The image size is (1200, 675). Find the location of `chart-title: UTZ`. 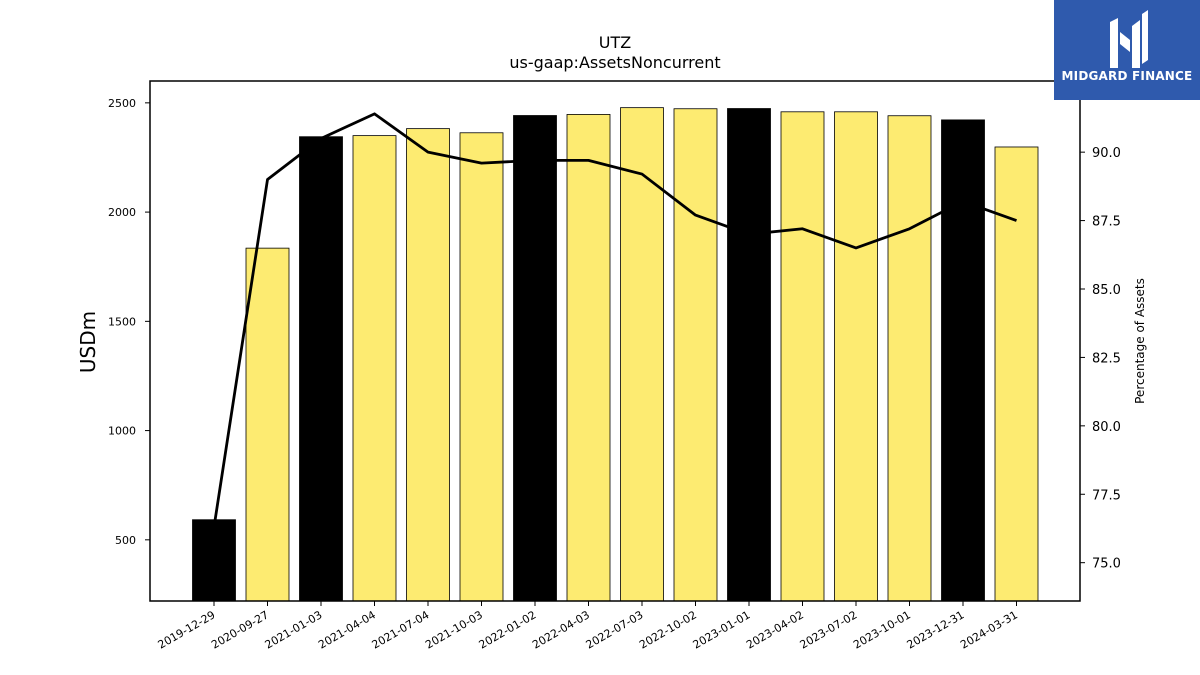

chart-title: UTZ is located at coordinates (615, 42).